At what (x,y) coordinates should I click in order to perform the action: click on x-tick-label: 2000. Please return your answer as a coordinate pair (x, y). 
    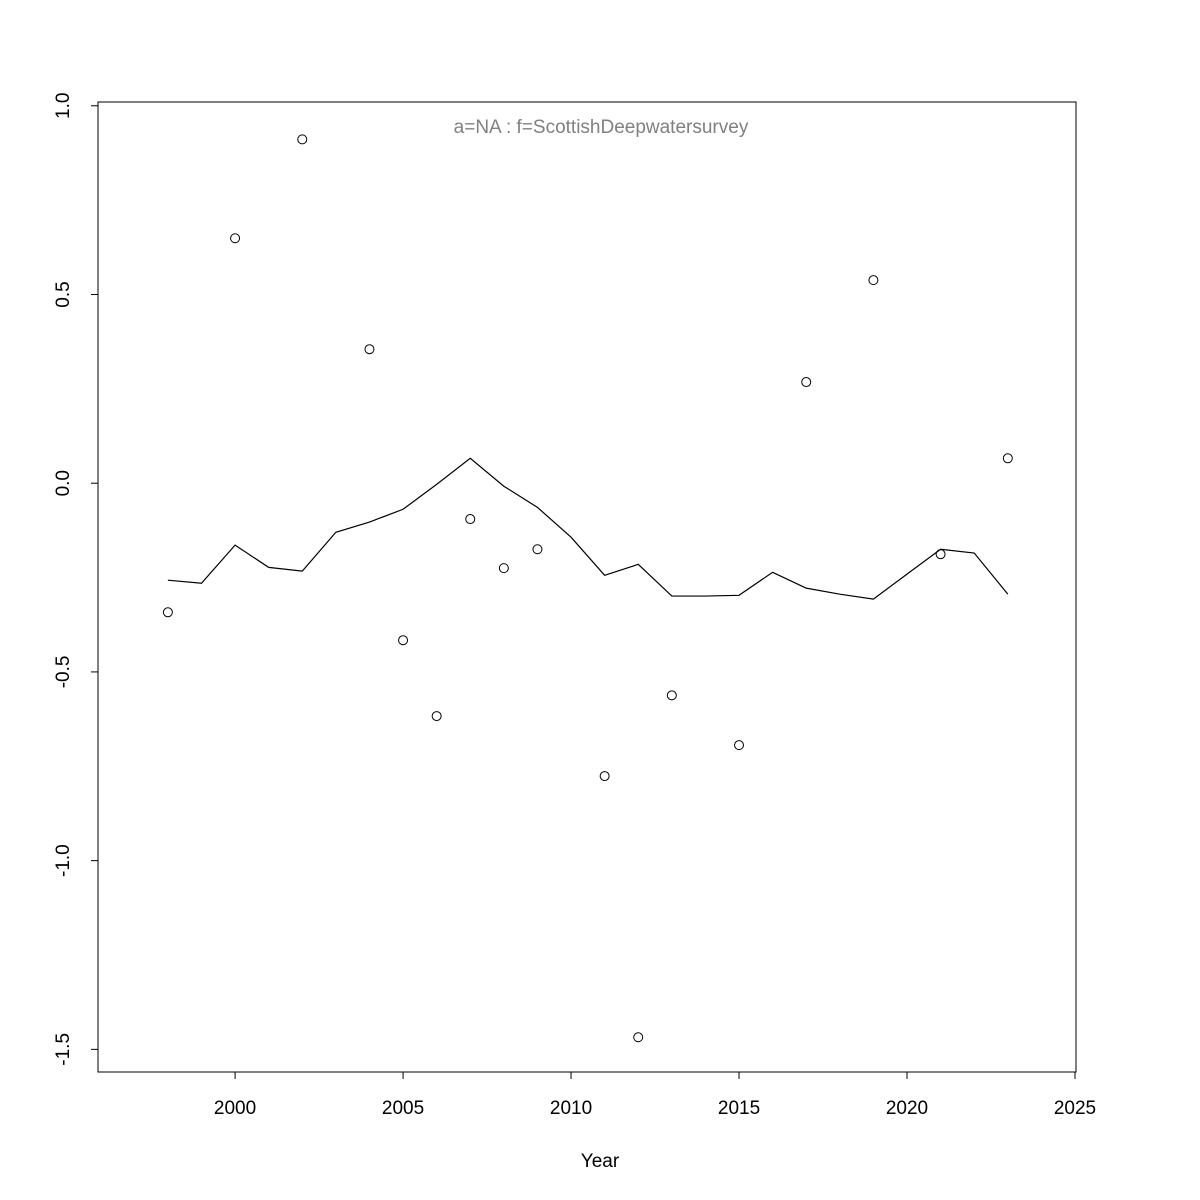
    Looking at the image, I should click on (235, 1108).